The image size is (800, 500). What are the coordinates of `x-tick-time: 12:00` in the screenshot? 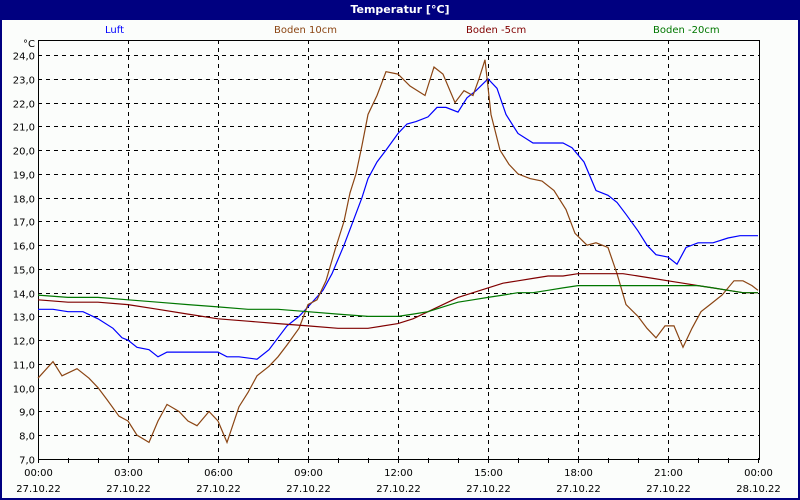 It's located at (398, 473).